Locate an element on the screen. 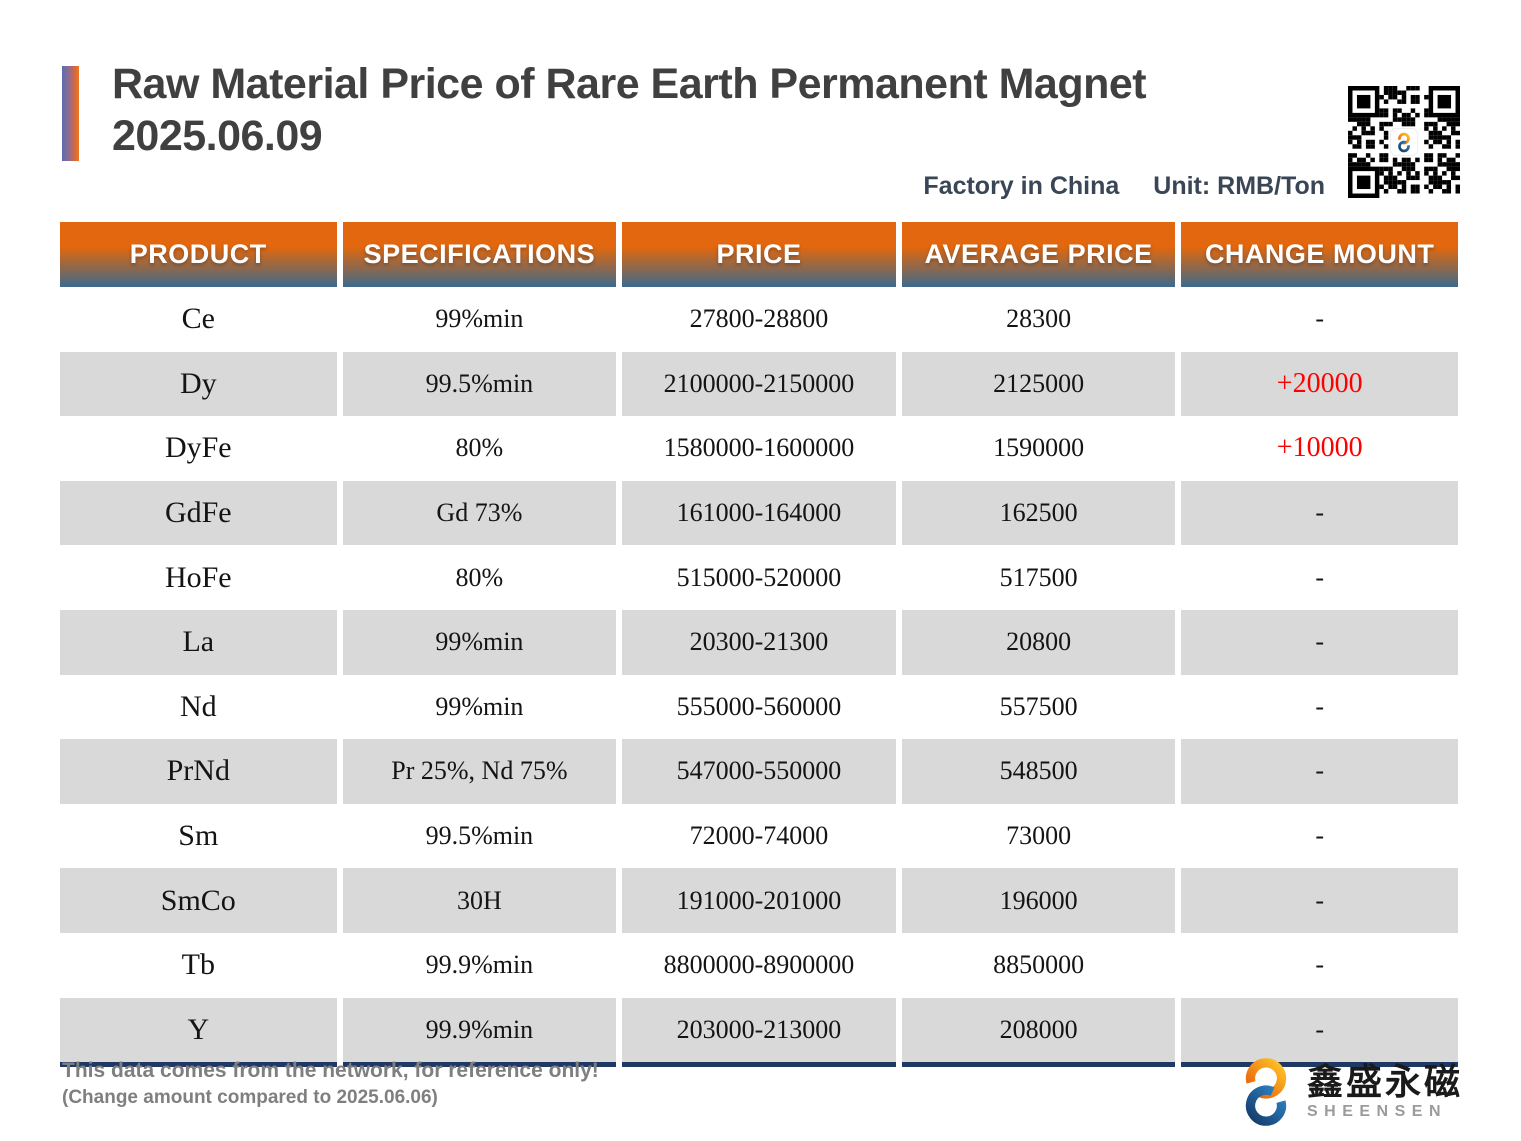  cell-product: Nd is located at coordinates (198, 706).